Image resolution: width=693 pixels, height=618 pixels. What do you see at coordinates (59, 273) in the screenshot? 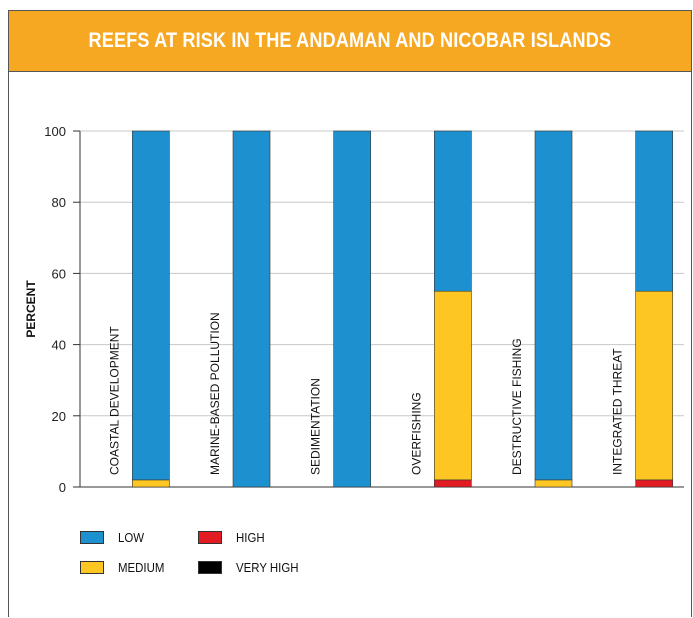
I see `y-tick-label: 60` at bounding box center [59, 273].